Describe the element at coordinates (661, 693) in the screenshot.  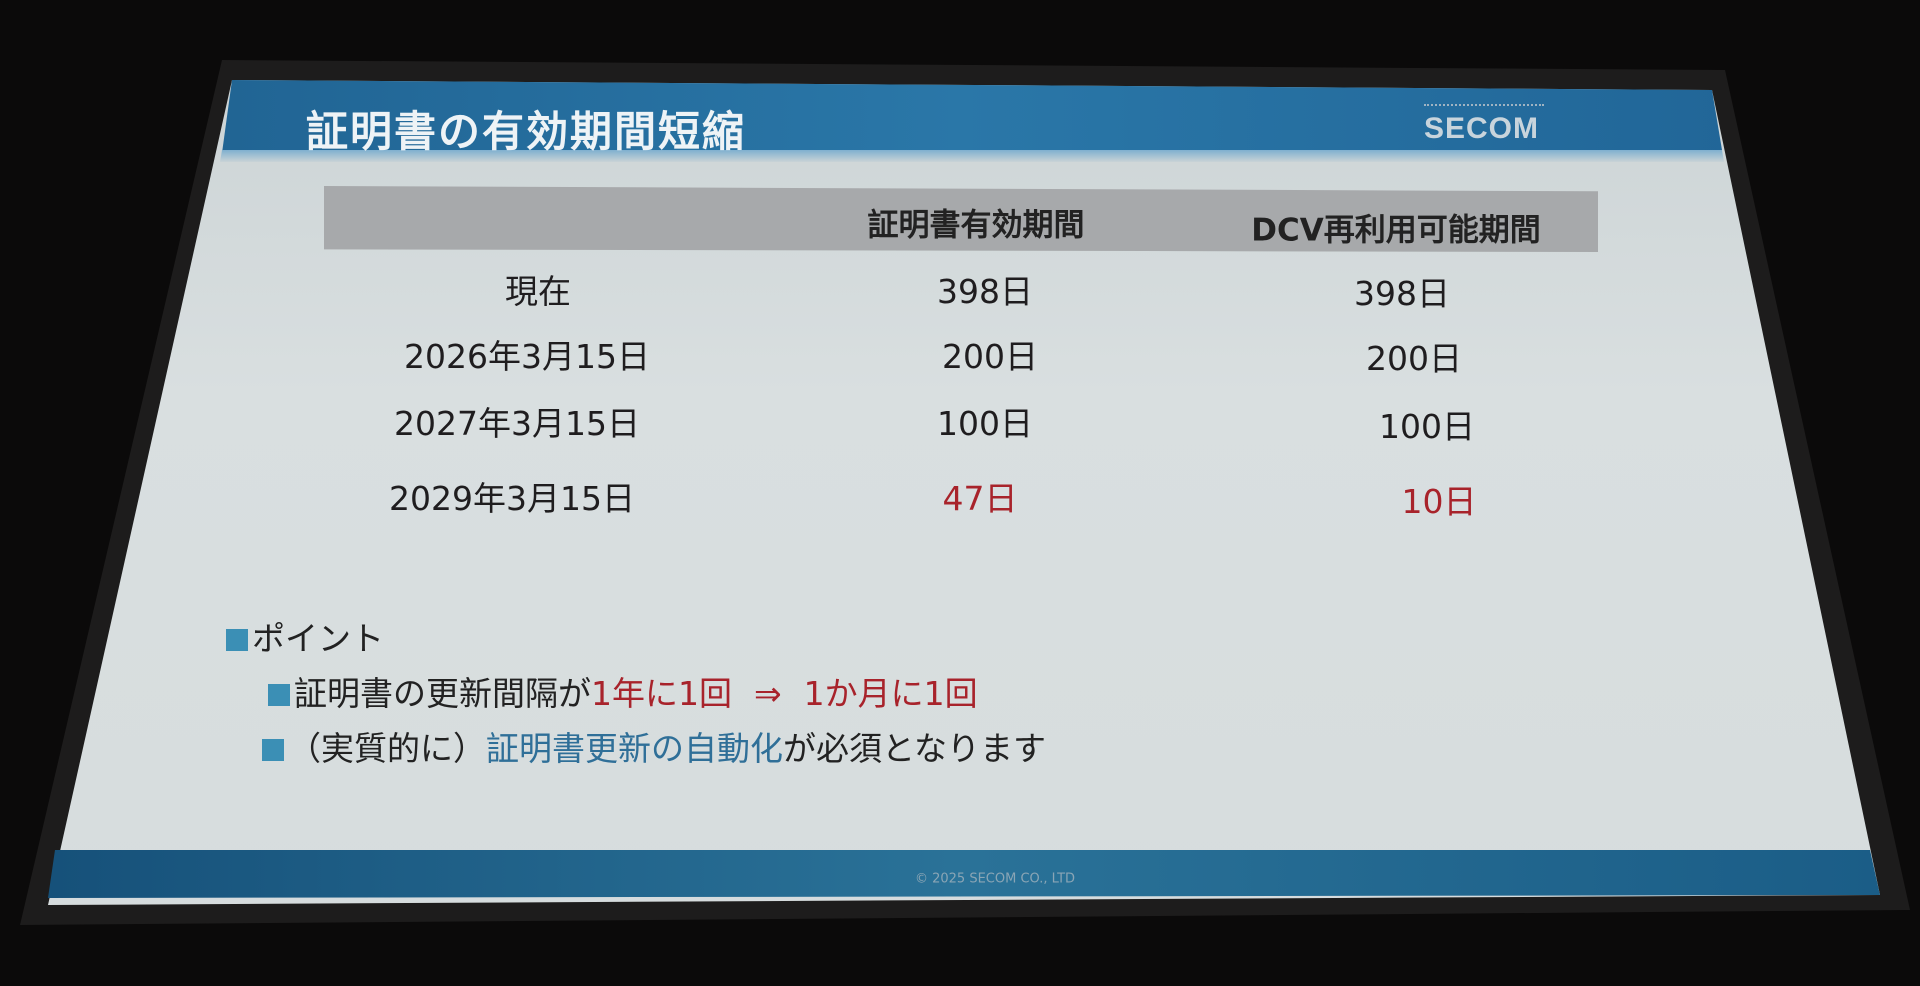
I see `point-highlight: 1年に1回` at that location.